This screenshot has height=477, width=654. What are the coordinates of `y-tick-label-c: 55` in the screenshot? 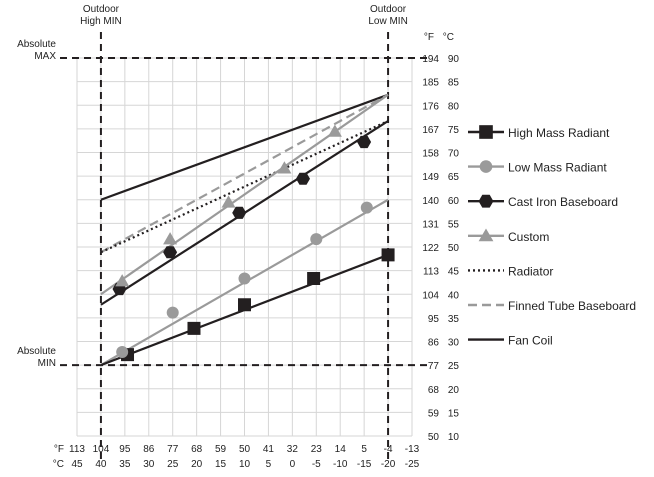 It's located at (454, 224).